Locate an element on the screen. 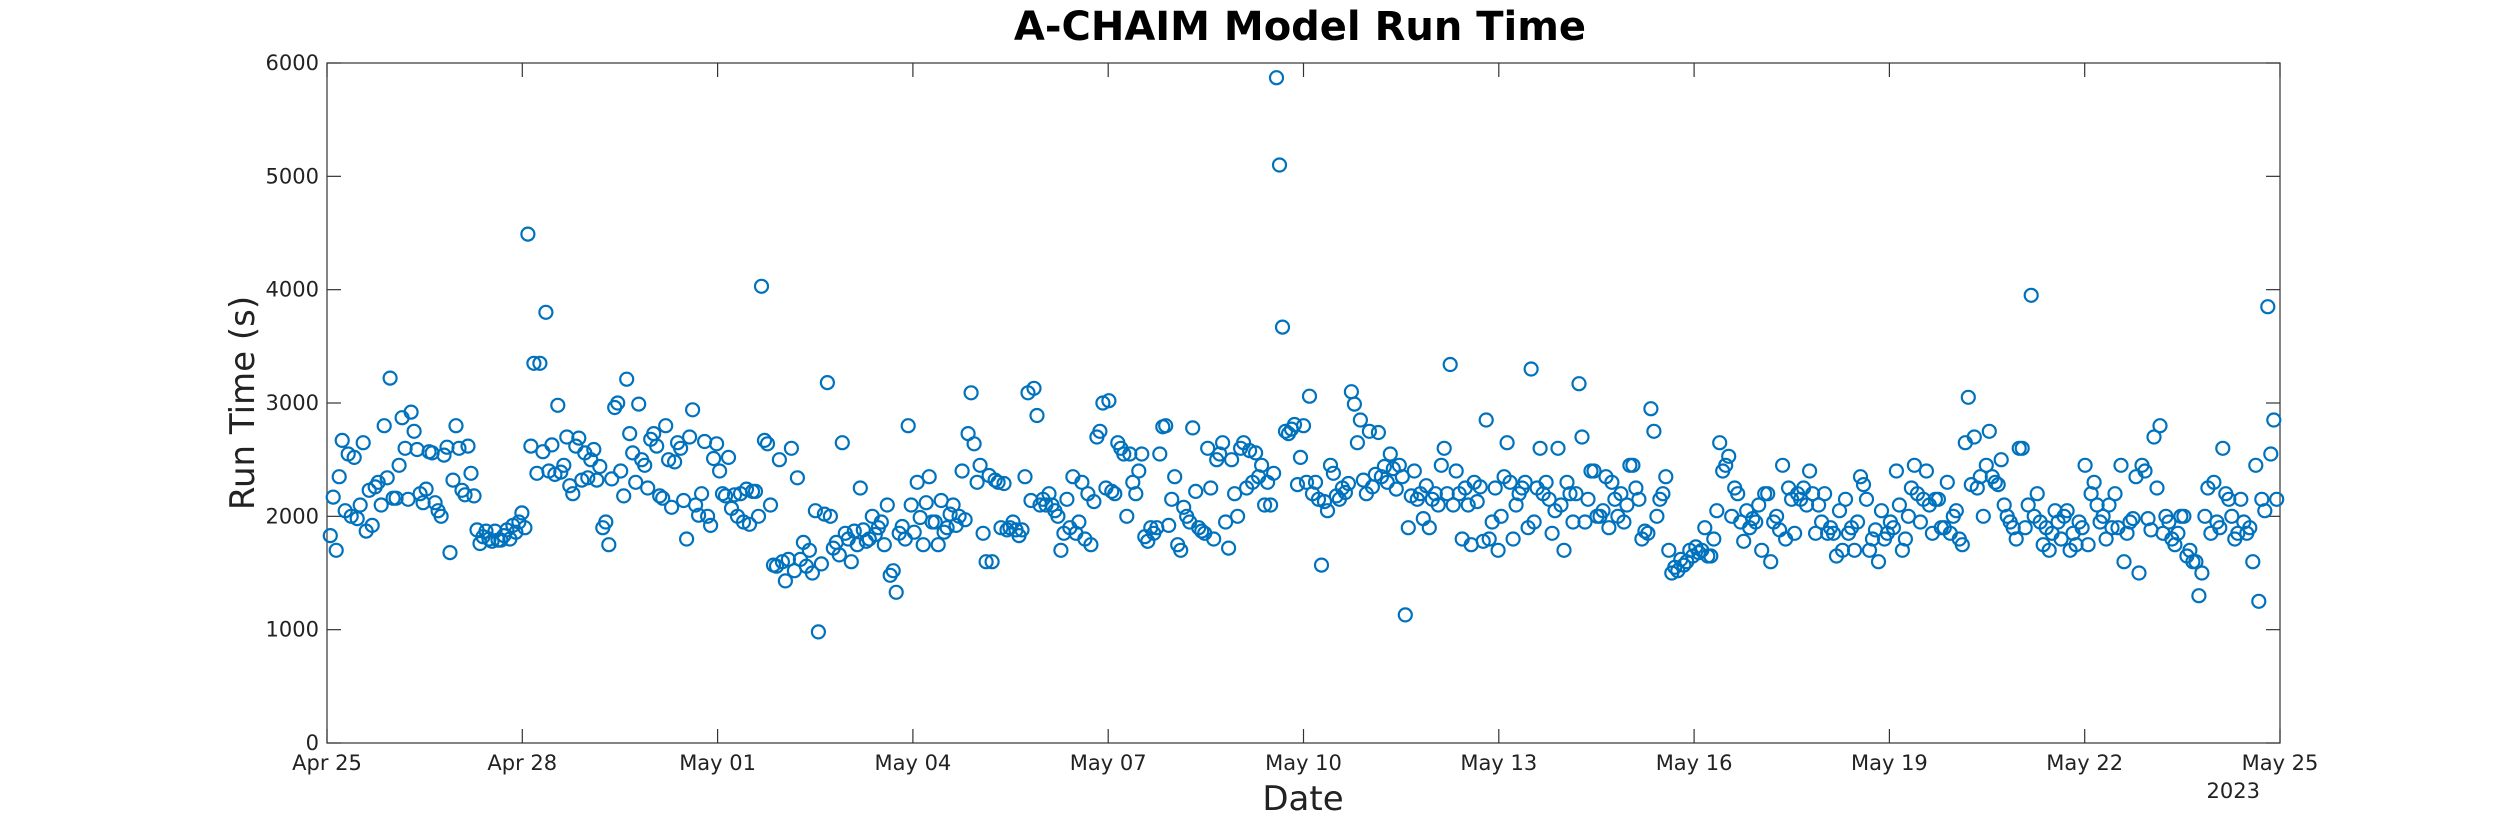  x-tick-label: May 16 is located at coordinates (1694, 763).